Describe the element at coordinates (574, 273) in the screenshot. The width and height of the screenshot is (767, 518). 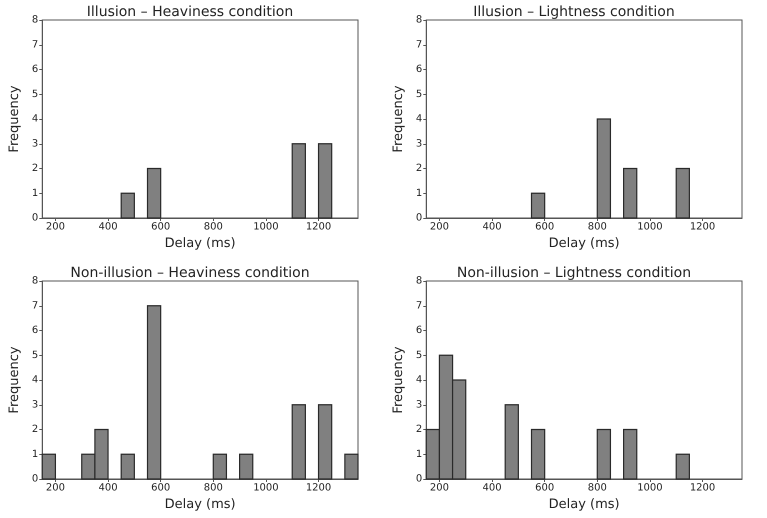
I see `chart-title: Non-illusion – Lightness condition` at that location.